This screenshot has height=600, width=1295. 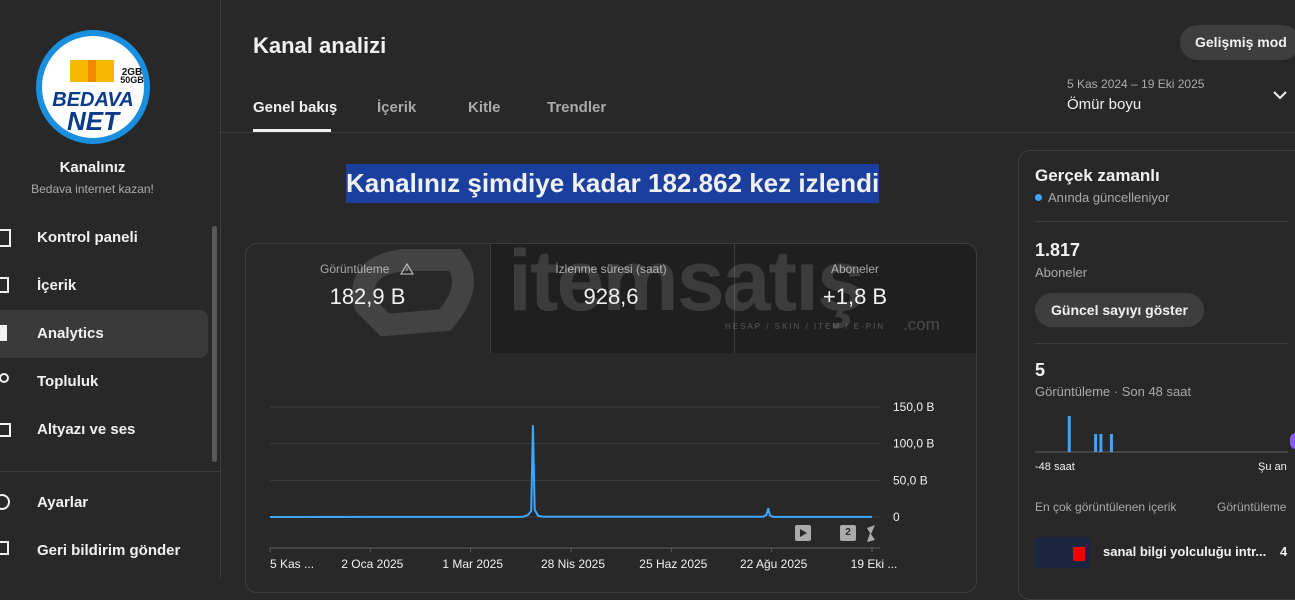 I want to click on top-content-label: En çok görüntülenen içerik, so click(x=1106, y=507).